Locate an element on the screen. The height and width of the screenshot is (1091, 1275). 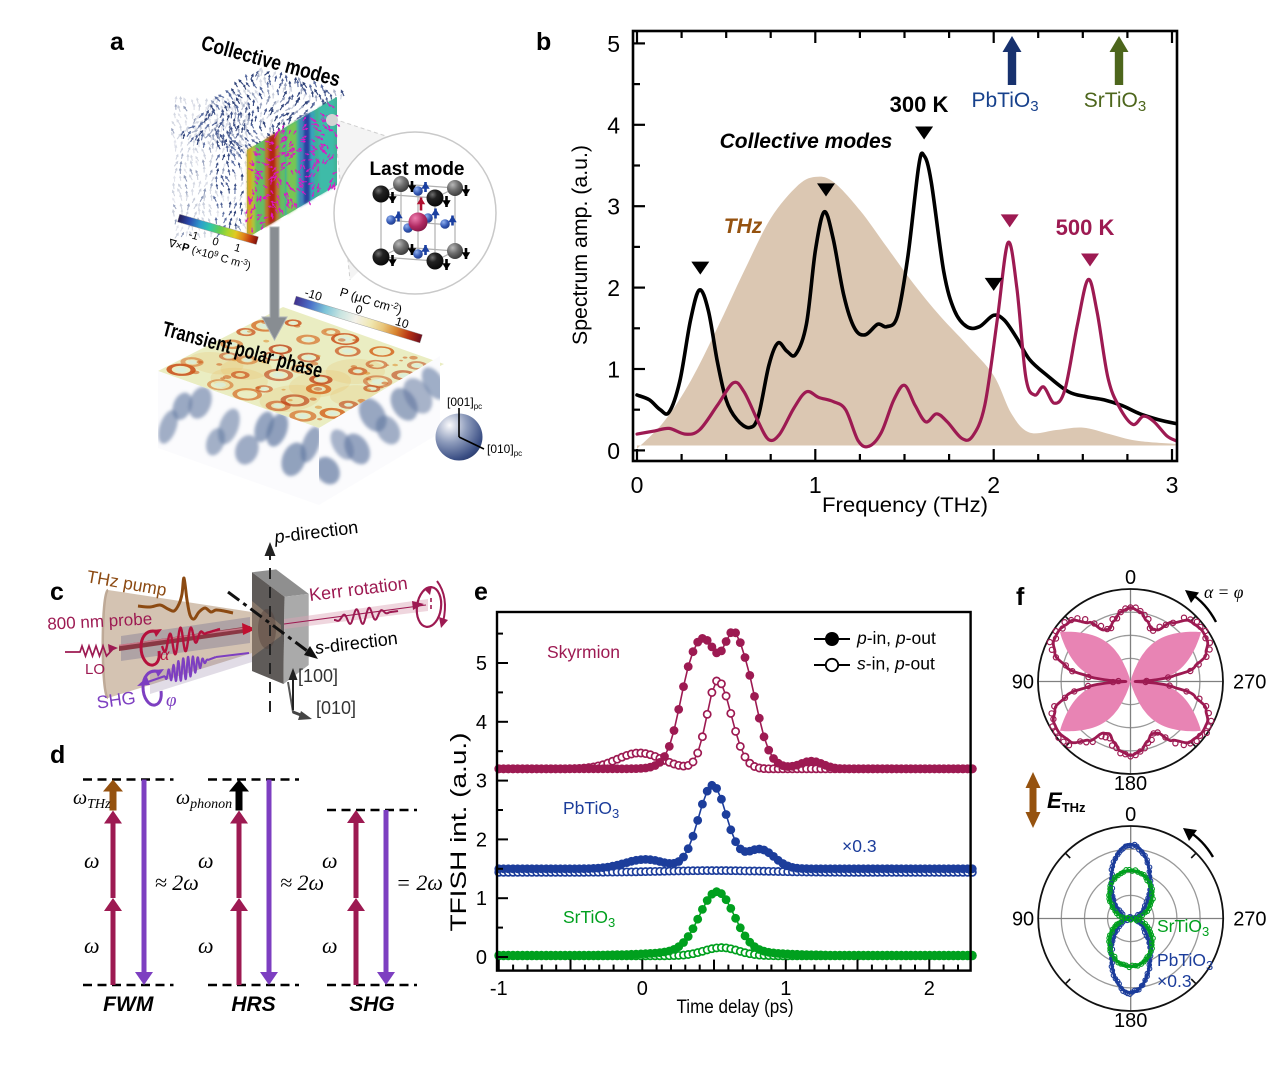
svg-text: e is located at coordinates (481, 592).